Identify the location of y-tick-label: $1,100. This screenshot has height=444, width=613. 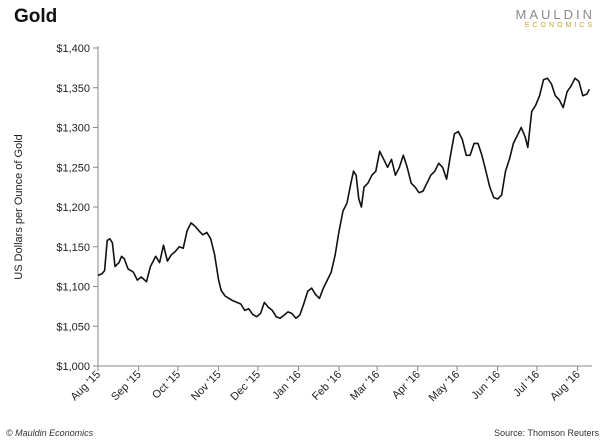
(73, 288).